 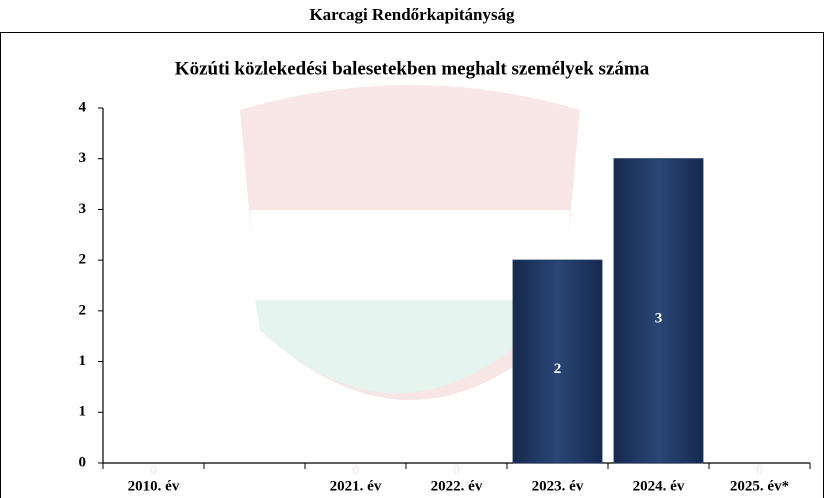 I want to click on data-label: 3, so click(x=659, y=318).